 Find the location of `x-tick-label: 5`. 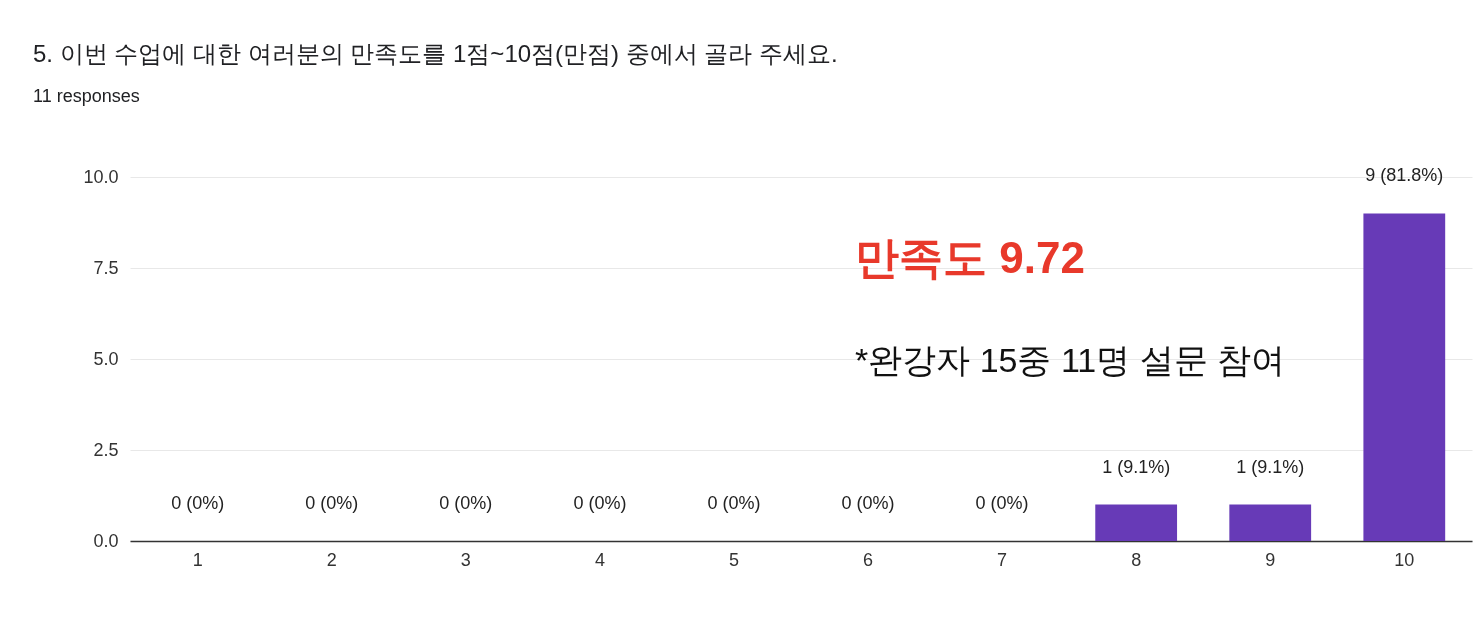

x-tick-label: 5 is located at coordinates (733, 559).